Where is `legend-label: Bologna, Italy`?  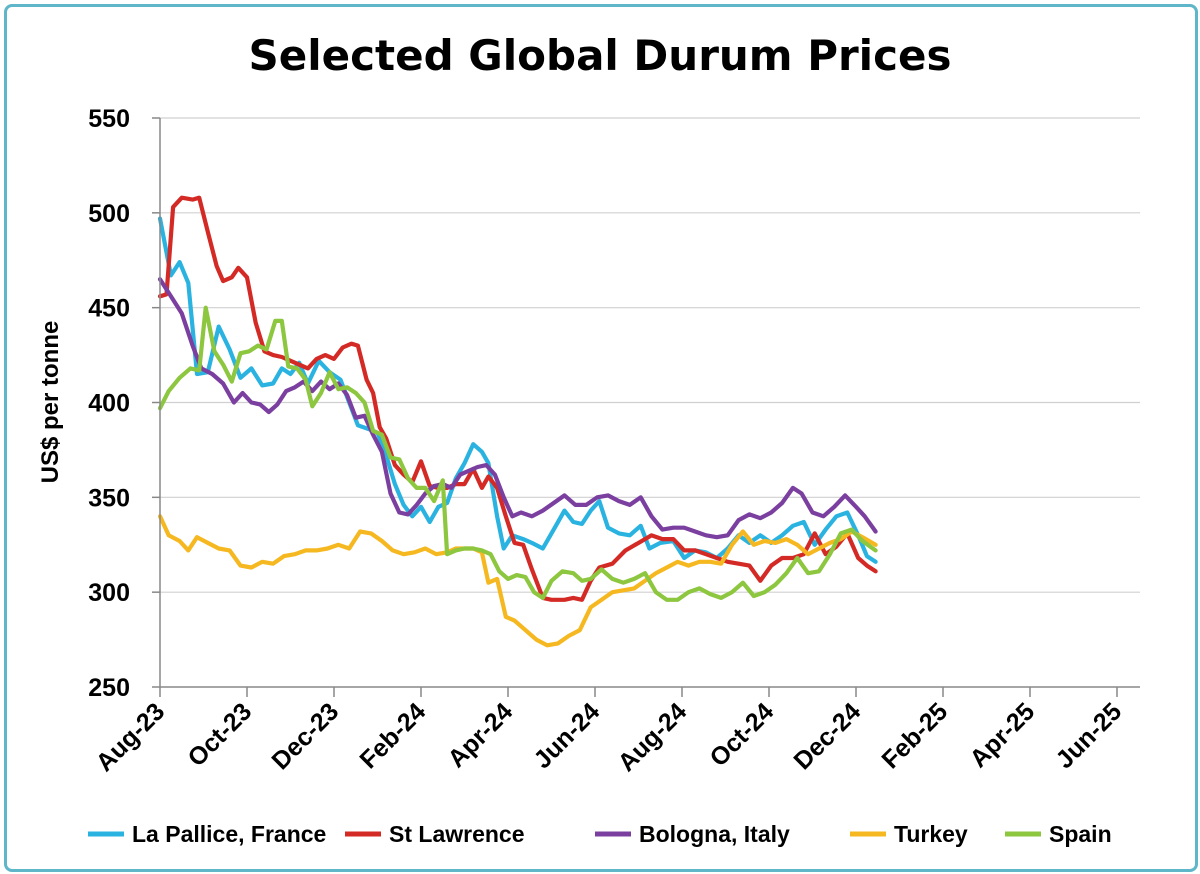
legend-label: Bologna, Italy is located at coordinates (714, 834).